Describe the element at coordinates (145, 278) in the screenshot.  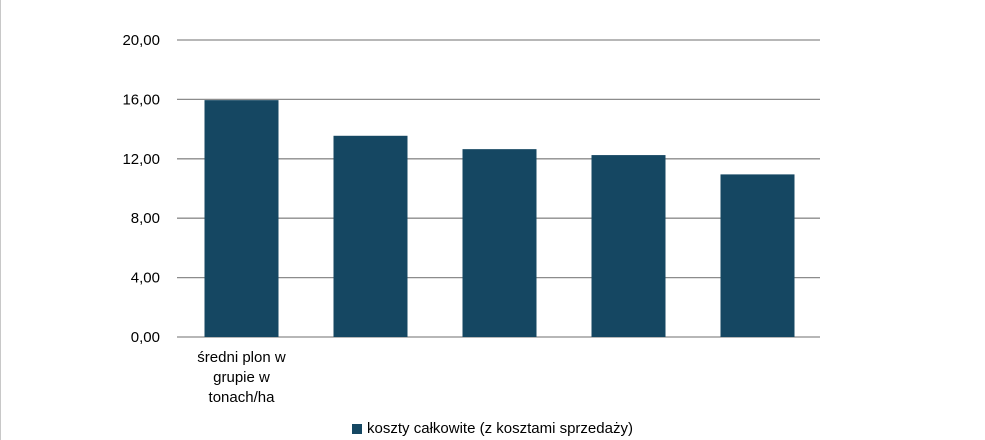
I see `y-tick-label: 4,00` at that location.